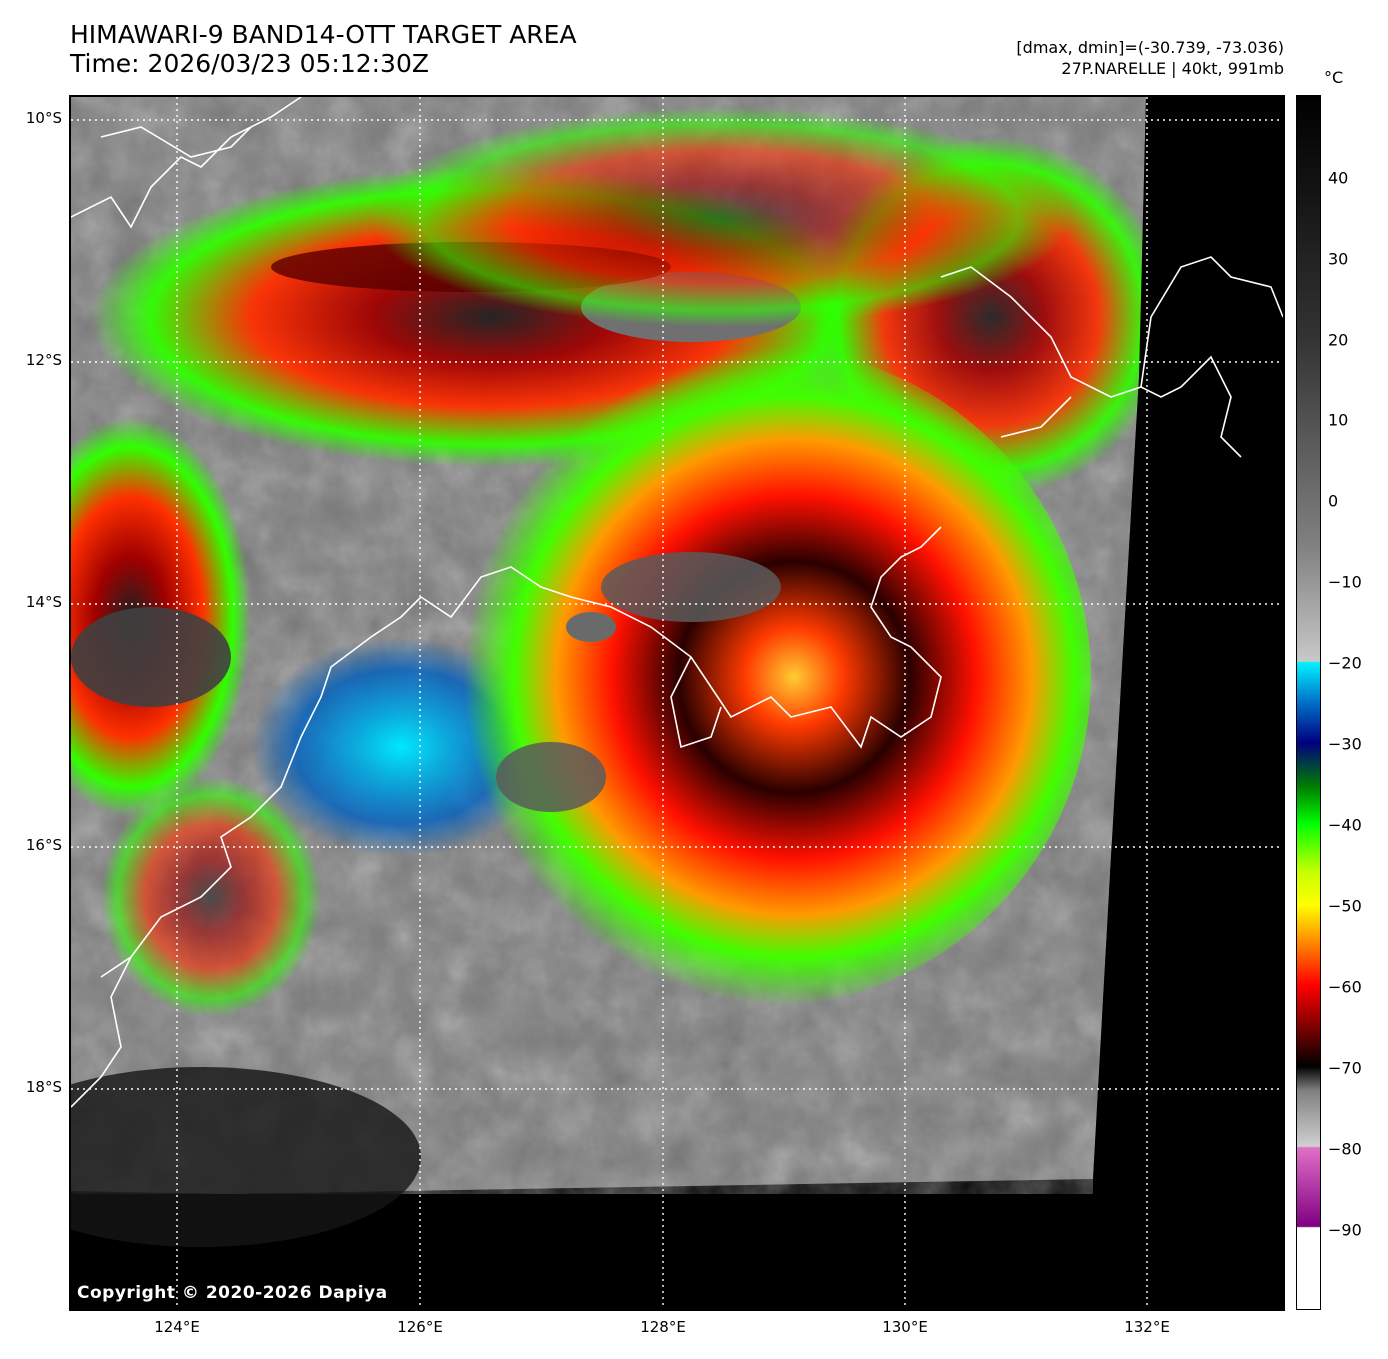 This screenshot has width=1388, height=1359. What do you see at coordinates (1345, 1230) in the screenshot?
I see `colorbar-tick: −90` at bounding box center [1345, 1230].